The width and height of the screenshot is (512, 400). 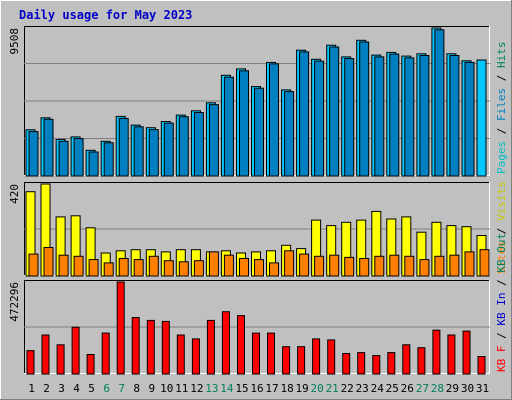 I want to click on x-tick-label-19: 19, so click(x=301, y=388).